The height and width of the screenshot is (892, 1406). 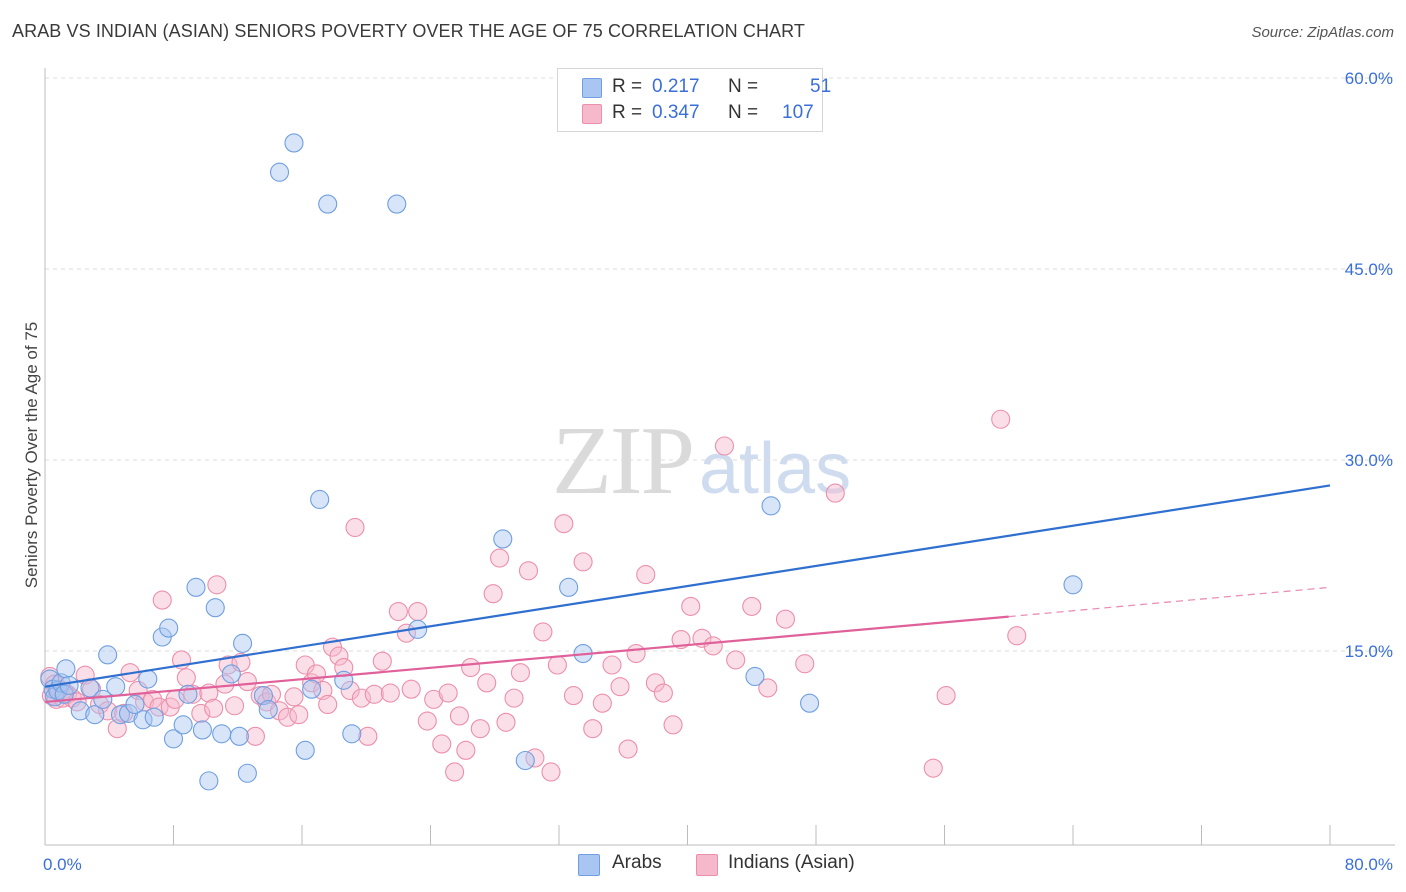 What do you see at coordinates (1369, 78) in the screenshot?
I see `y-tick-label: 60.0%` at bounding box center [1369, 78].